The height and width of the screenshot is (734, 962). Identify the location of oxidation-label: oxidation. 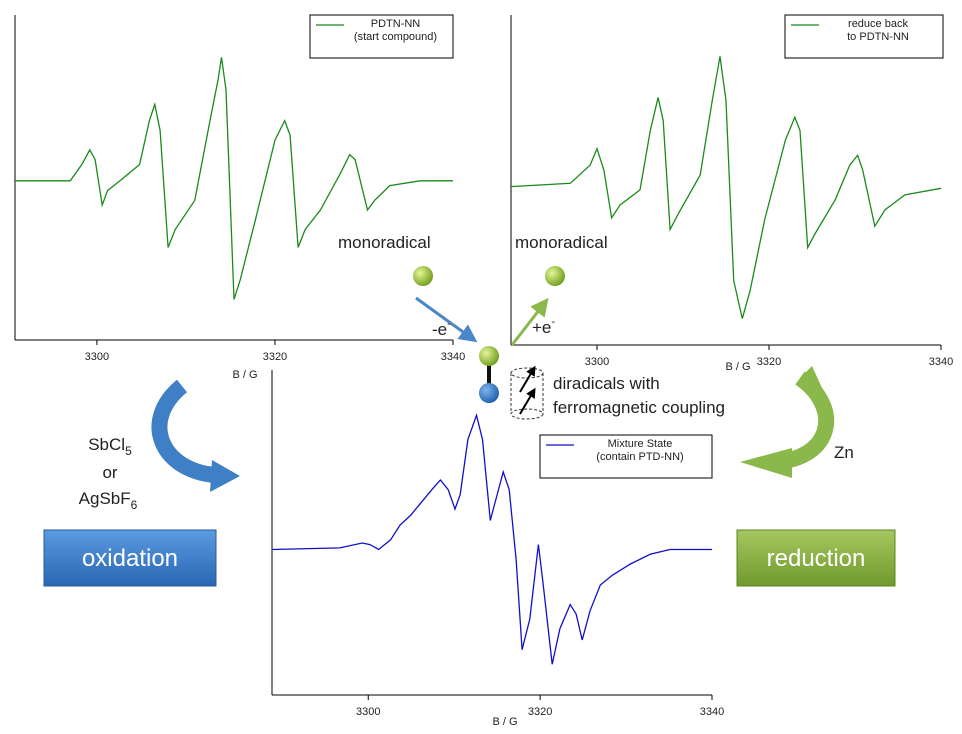
(130, 558).